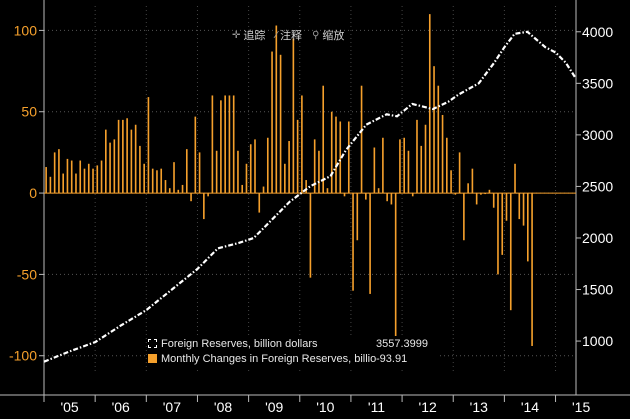 This screenshot has height=419, width=630. I want to click on toolbar-item-magnifier: ⚲ 缩放, so click(328, 35).